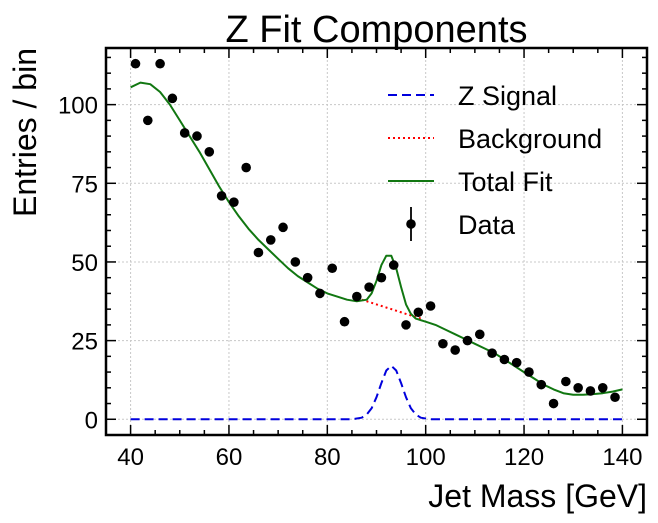 The height and width of the screenshot is (523, 658). What do you see at coordinates (91, 420) in the screenshot?
I see `y-tick-label: 0` at bounding box center [91, 420].